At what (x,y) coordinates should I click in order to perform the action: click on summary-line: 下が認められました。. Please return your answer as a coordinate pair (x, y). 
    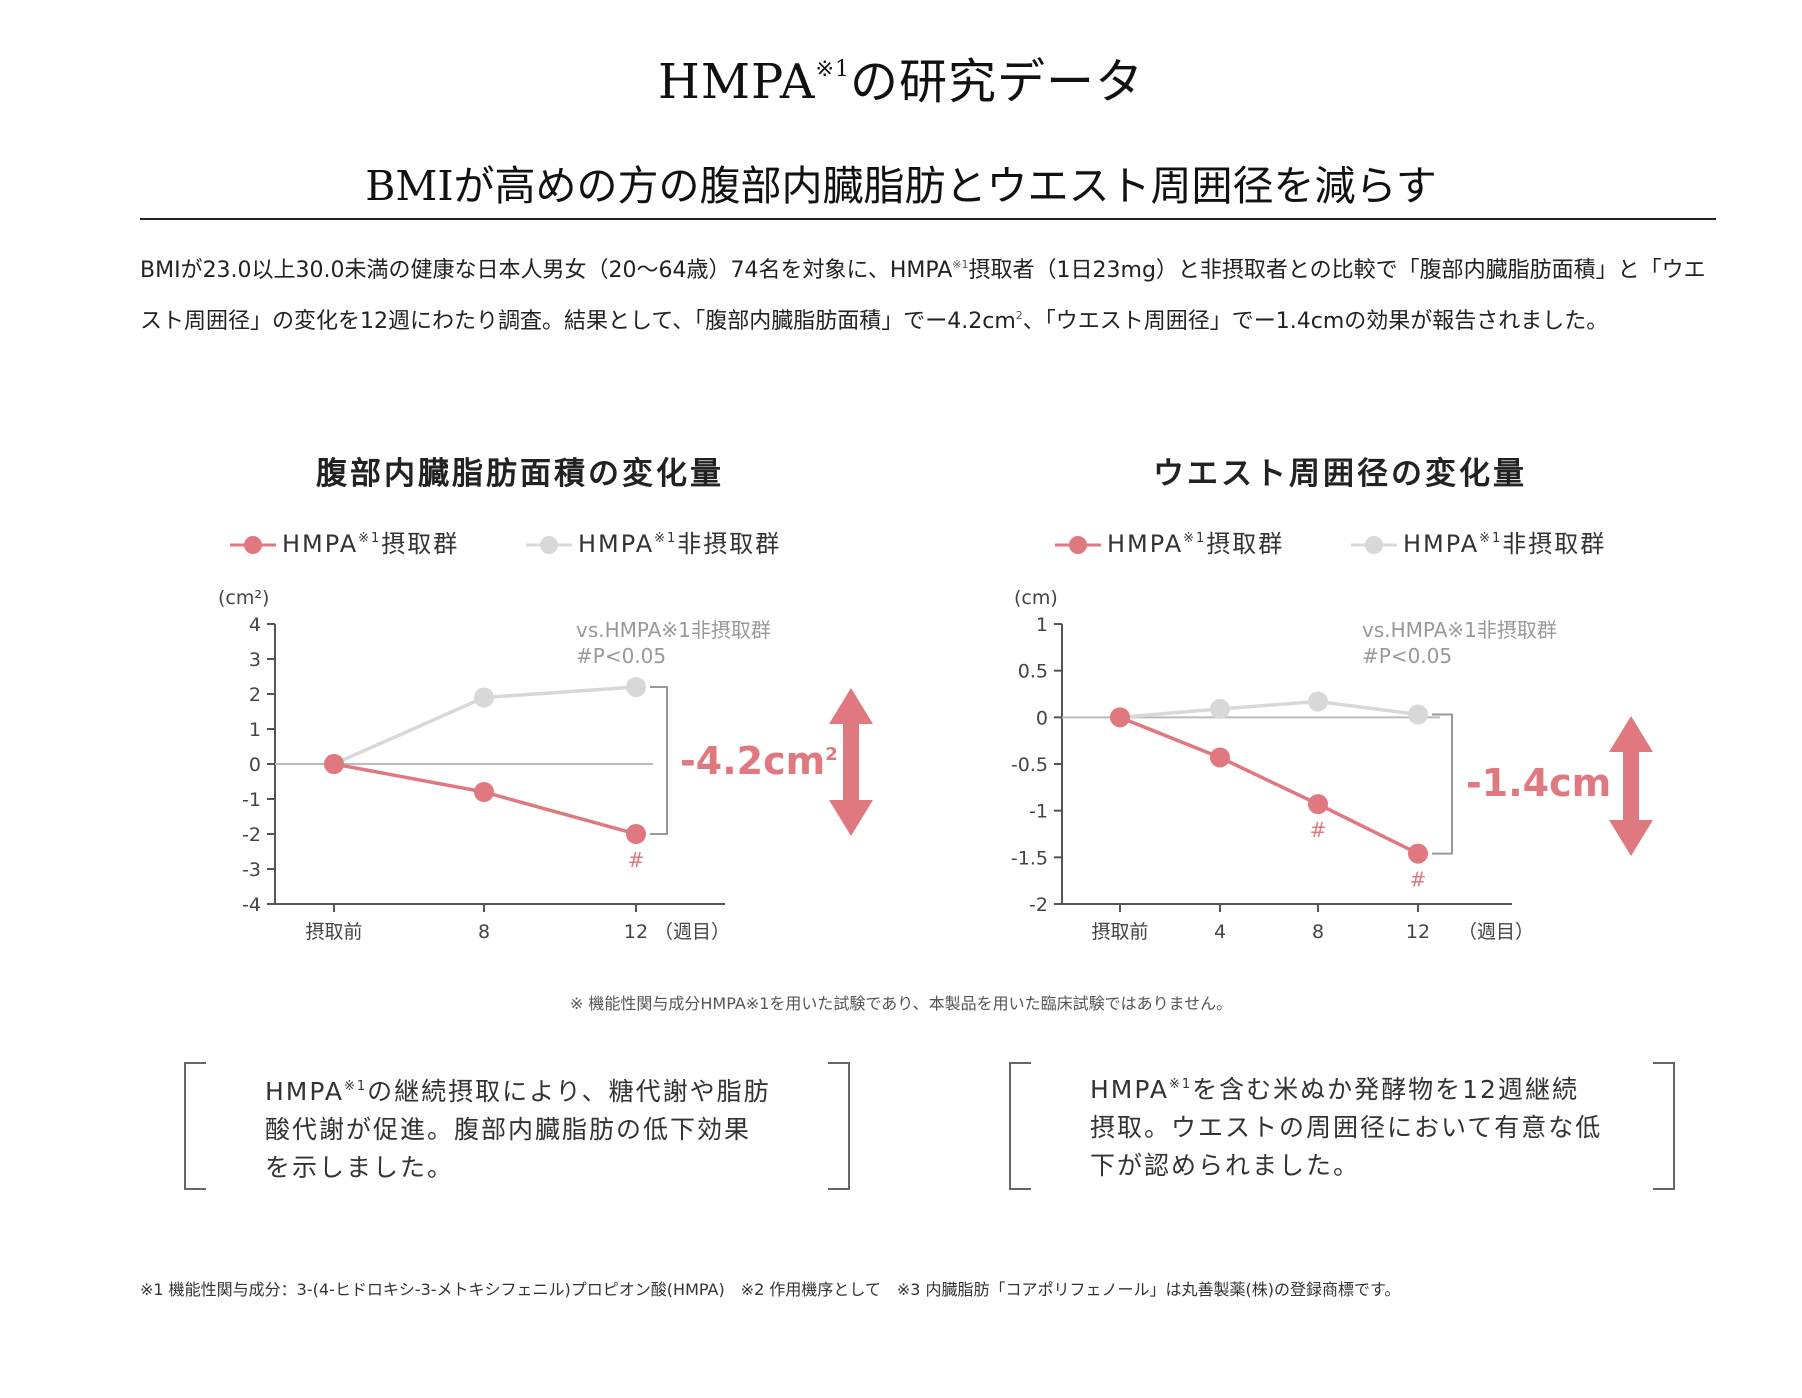
    Looking at the image, I should click on (1225, 1165).